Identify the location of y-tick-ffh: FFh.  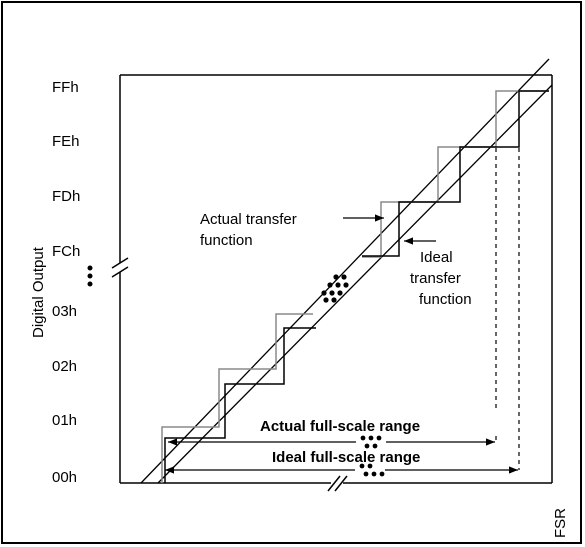
(65, 87).